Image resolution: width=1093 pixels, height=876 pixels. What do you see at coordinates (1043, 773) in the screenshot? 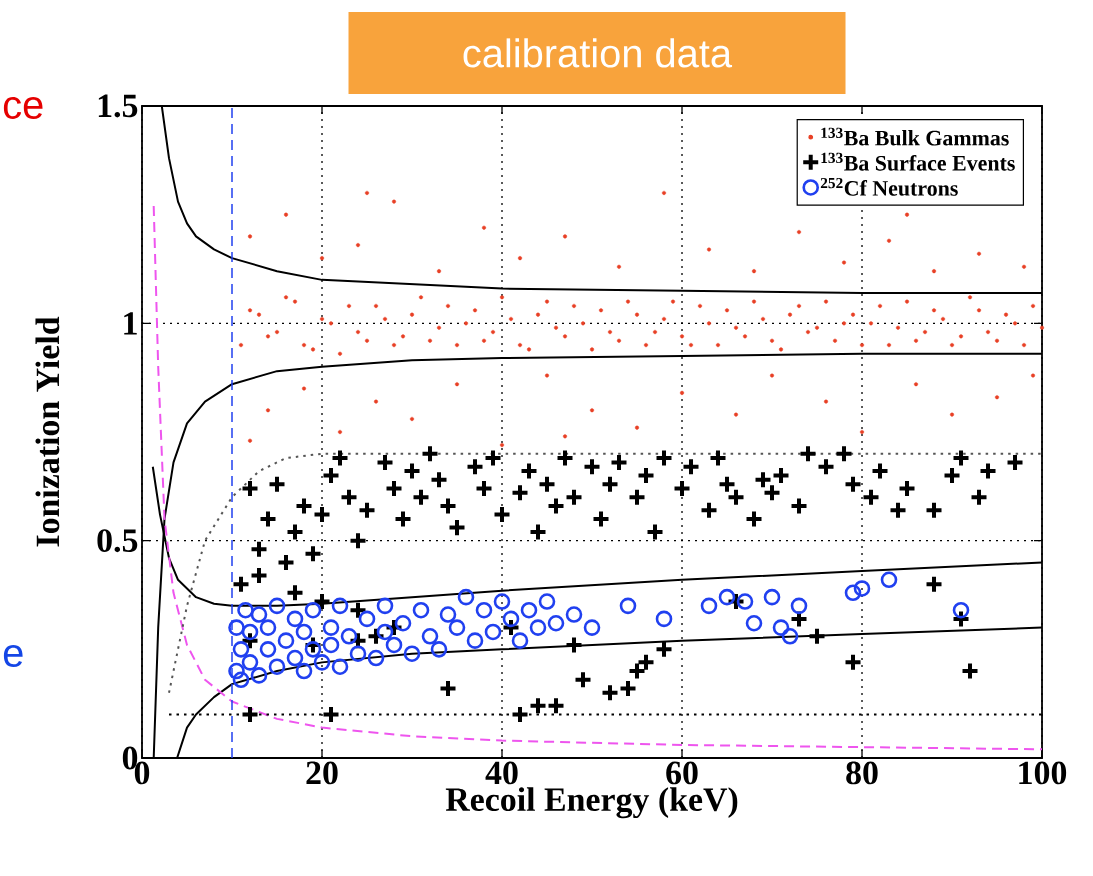
I see `x-tick-label: 100` at bounding box center [1043, 773].